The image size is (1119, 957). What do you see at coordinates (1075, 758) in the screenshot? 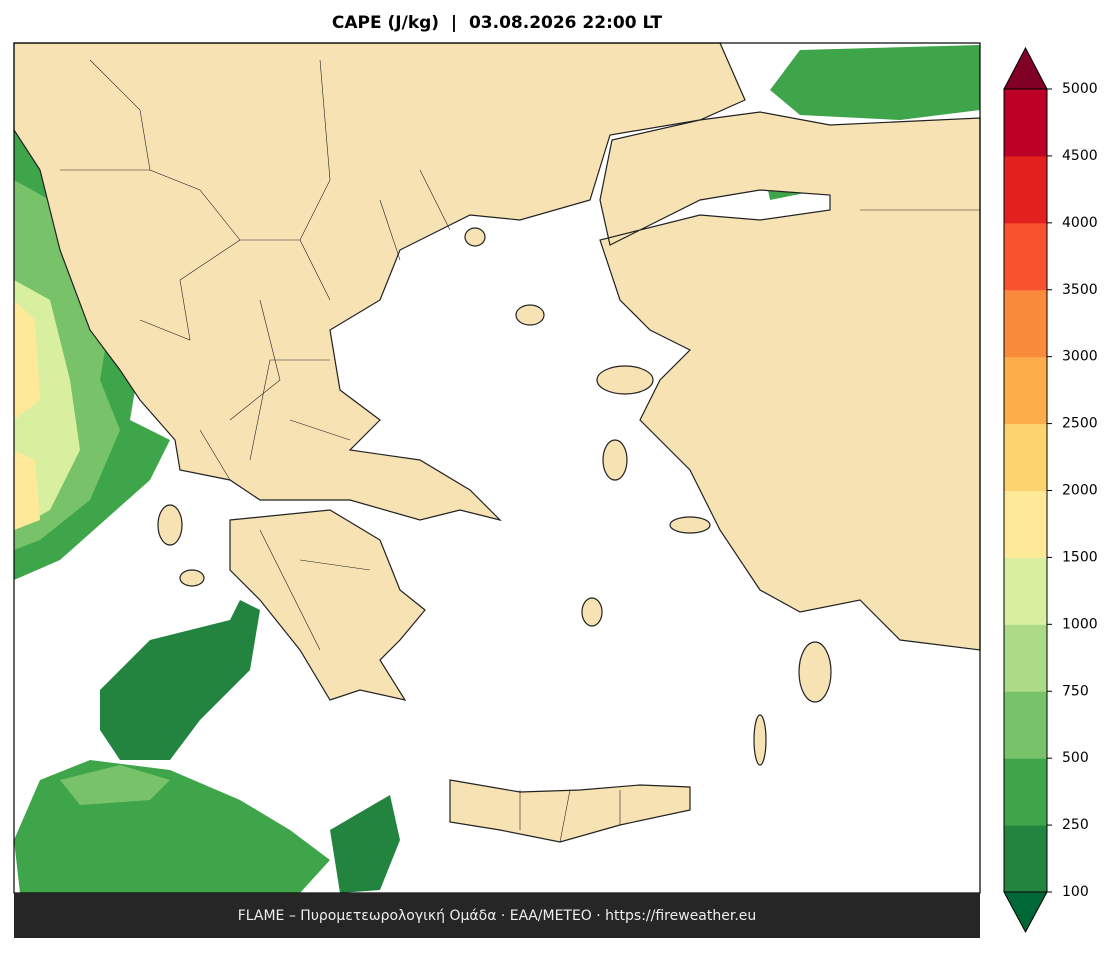
I see `colorbar-tick-label: 500` at bounding box center [1075, 758].